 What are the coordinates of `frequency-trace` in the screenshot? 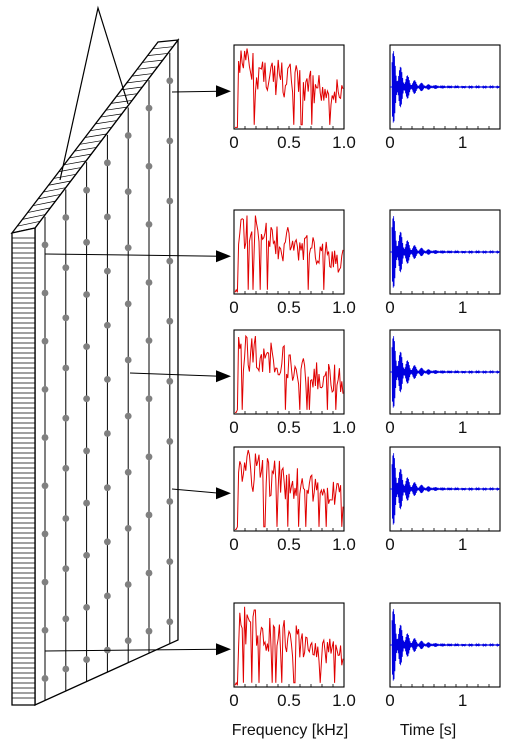 It's located at (289, 646).